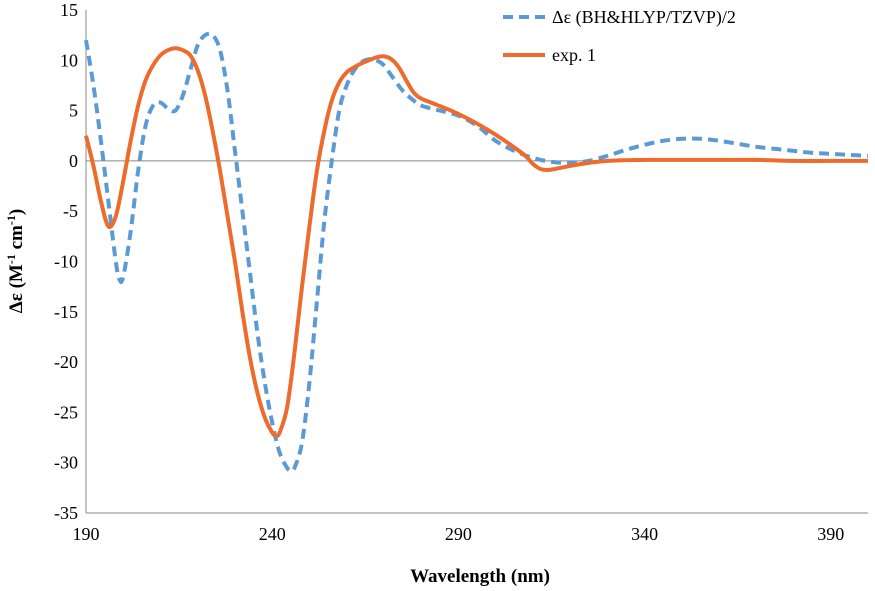  What do you see at coordinates (480, 576) in the screenshot?
I see `x-axis-title: Wavelength (nm)` at bounding box center [480, 576].